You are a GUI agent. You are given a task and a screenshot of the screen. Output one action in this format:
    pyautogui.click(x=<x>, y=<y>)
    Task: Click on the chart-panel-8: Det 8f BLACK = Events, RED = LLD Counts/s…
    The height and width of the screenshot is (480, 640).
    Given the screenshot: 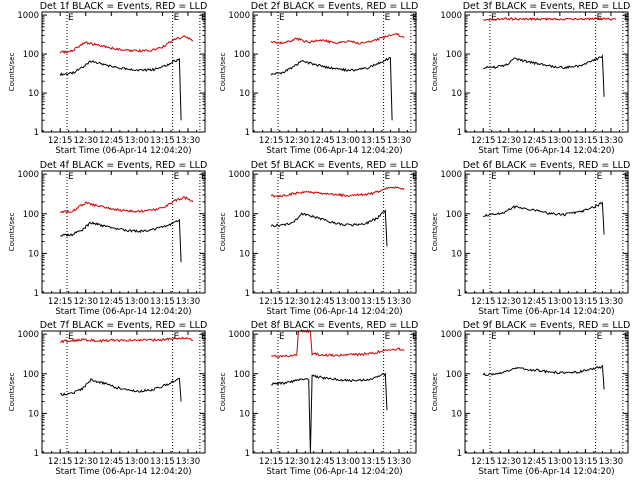 What is the action you would take?
    pyautogui.click(x=318, y=398)
    